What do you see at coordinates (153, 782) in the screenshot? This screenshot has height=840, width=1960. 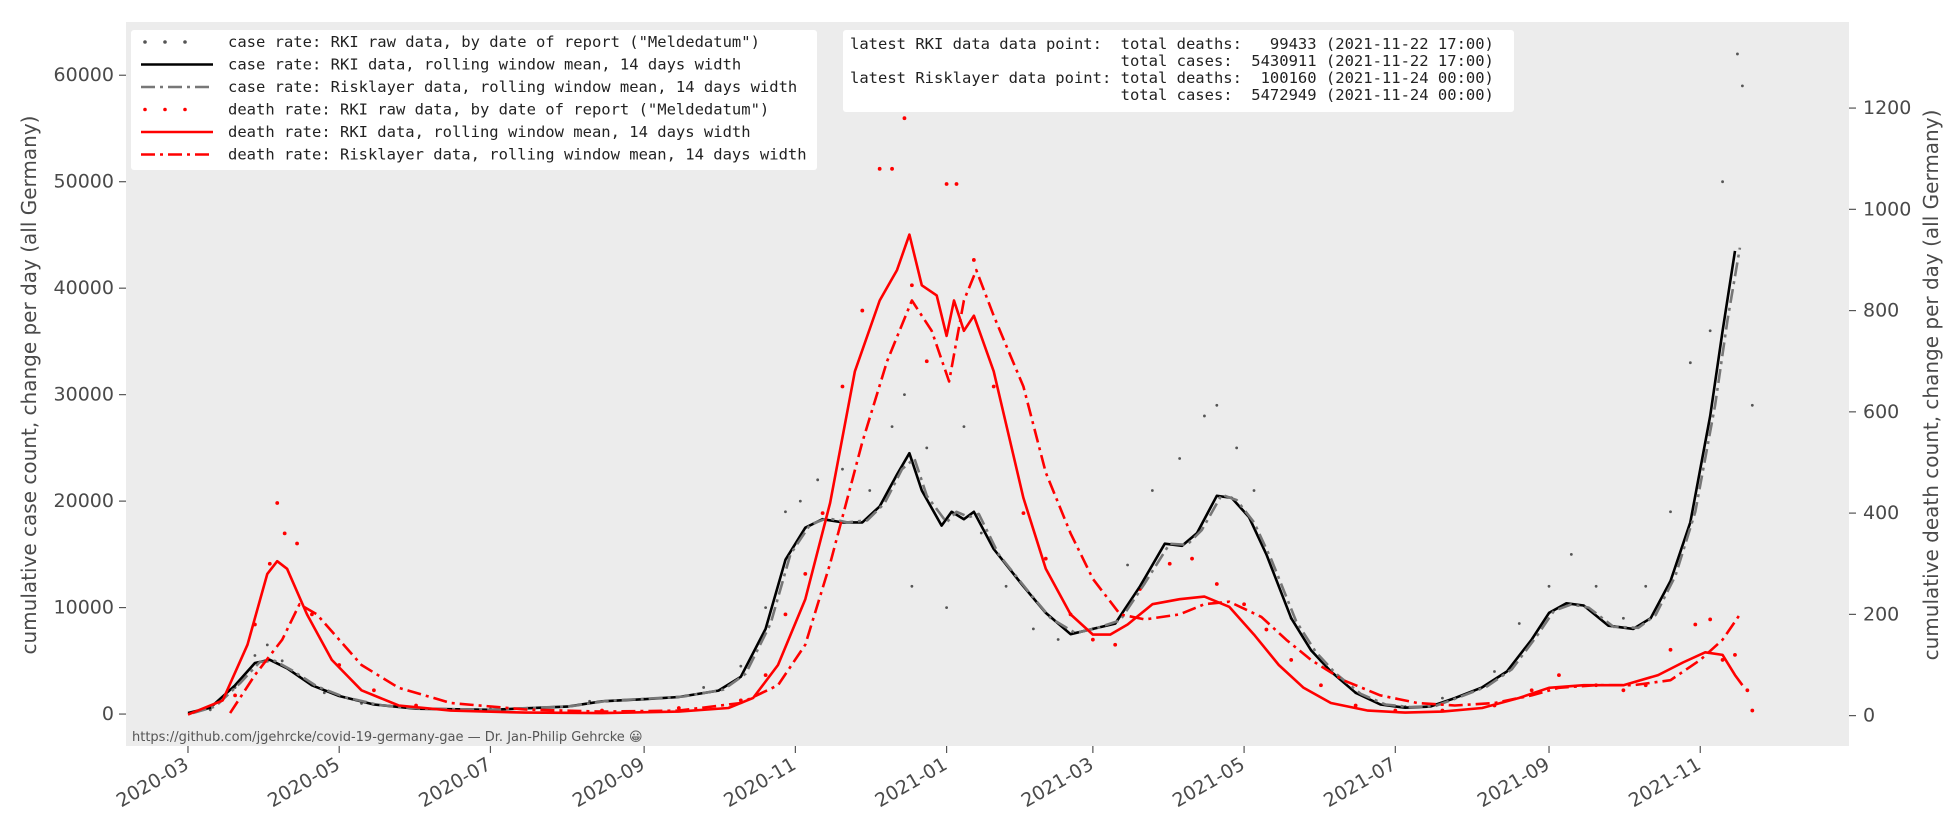 I see `x-tick-label: 2020-03` at bounding box center [153, 782].